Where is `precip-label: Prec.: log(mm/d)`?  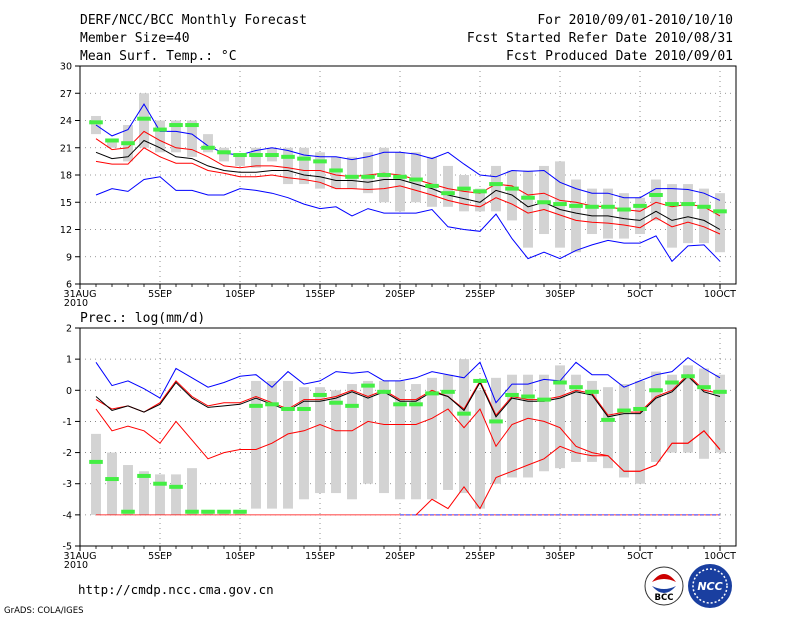
precip-label: Prec.: log(mm/d) is located at coordinates (142, 318).